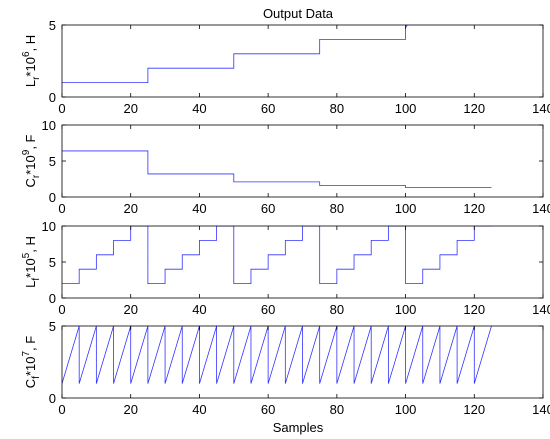  Describe the element at coordinates (26, 255) in the screenshot. I see `y-axis-label-part: 5` at that location.